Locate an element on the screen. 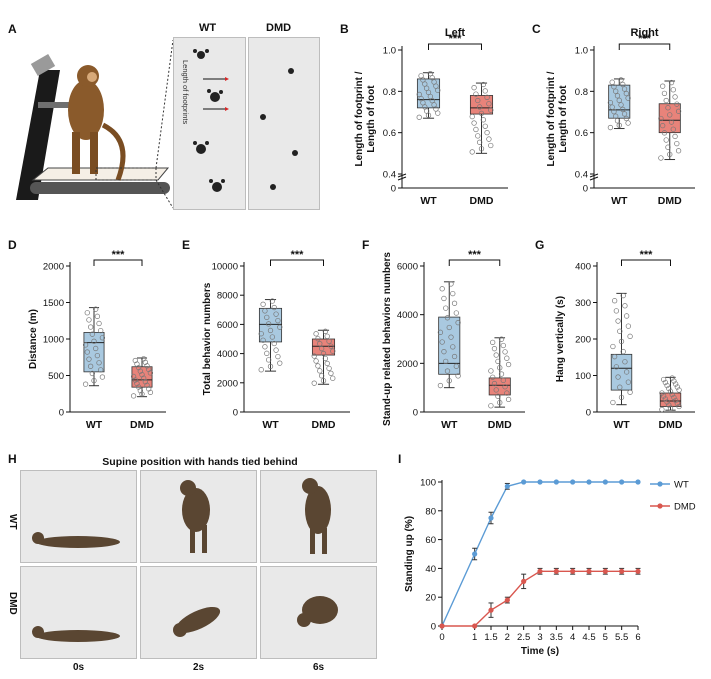 The image size is (711, 679). x-tick-label: WT is located at coordinates (94, 425).